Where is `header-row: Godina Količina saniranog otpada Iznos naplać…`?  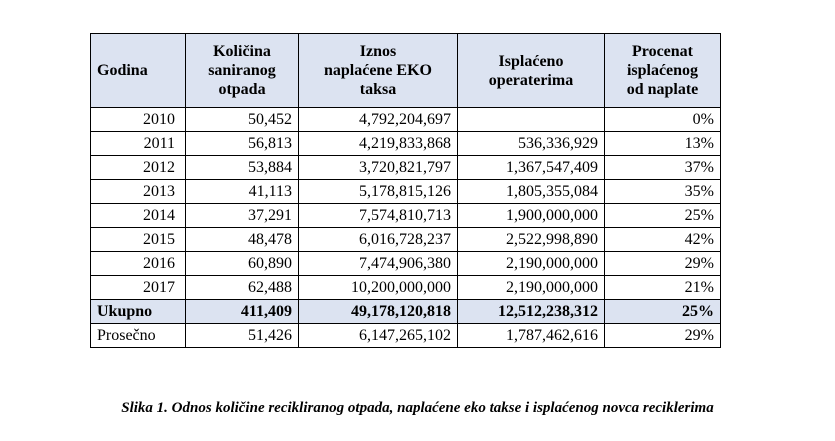
header-row: Godina Količina saniranog otpada Iznos naplać… is located at coordinates (405, 70).